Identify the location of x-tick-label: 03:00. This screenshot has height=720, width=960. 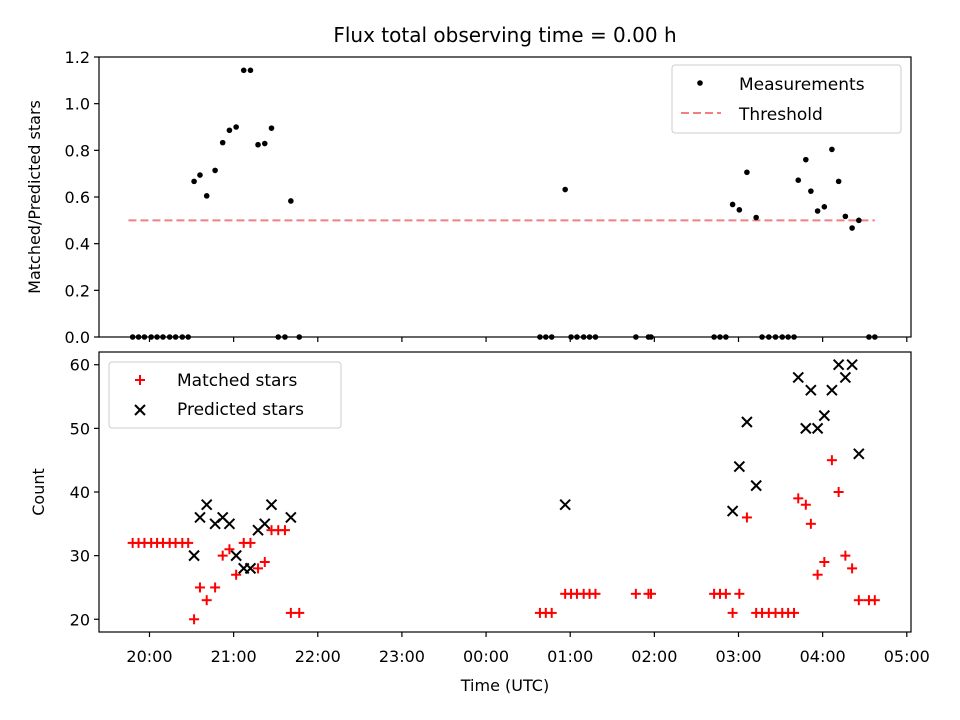
(738, 656).